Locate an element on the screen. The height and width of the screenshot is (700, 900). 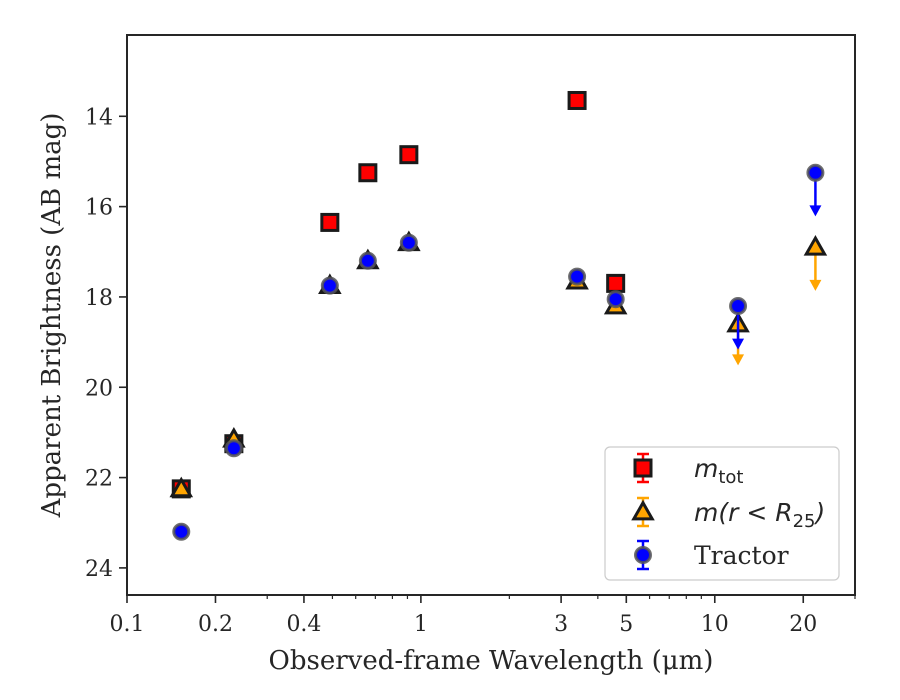
y-tick-label: 22 is located at coordinates (99, 479).